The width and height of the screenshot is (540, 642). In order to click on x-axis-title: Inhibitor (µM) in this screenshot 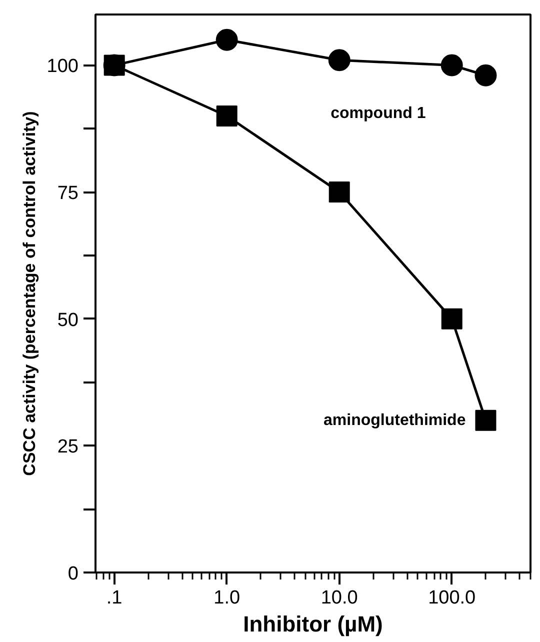, I will do `click(313, 624)`.